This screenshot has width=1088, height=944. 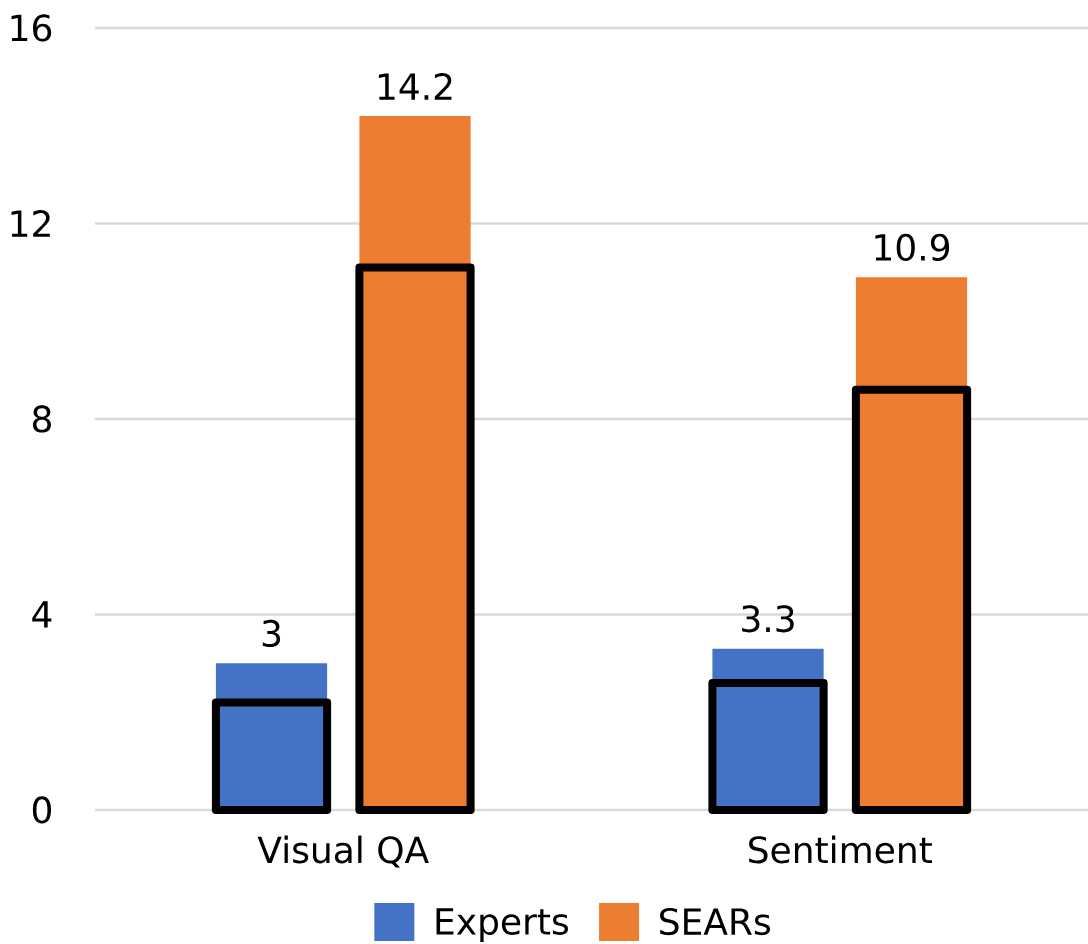 What do you see at coordinates (271, 633) in the screenshot?
I see `data-label: 3` at bounding box center [271, 633].